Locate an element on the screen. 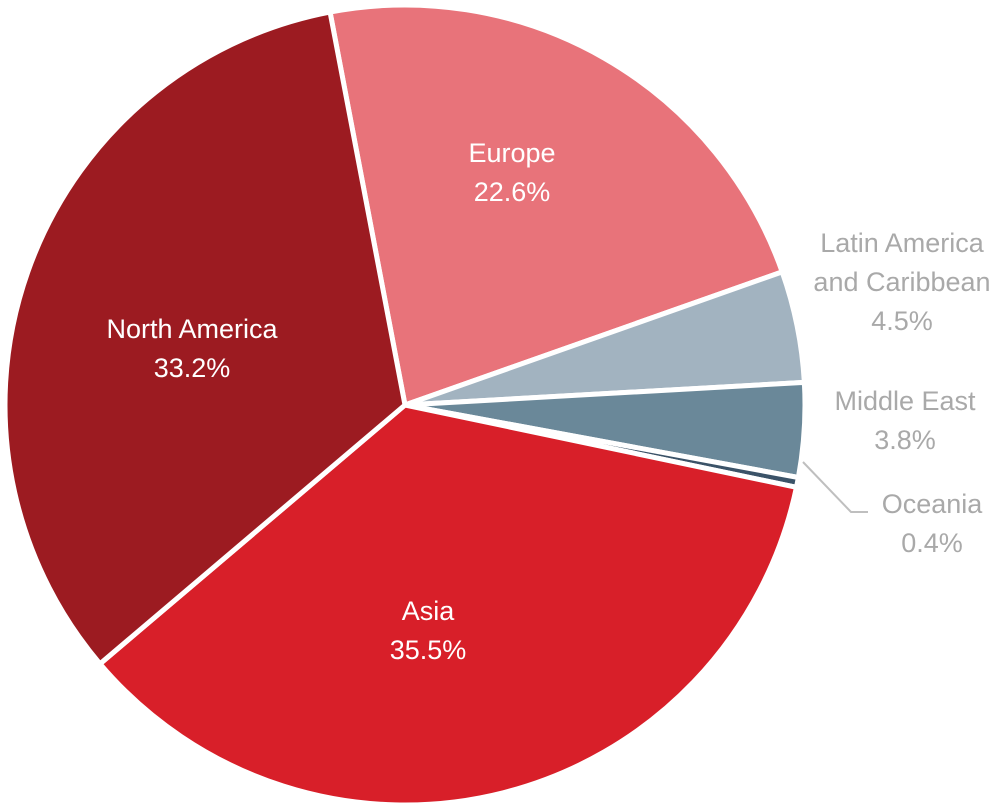 This screenshot has height=812, width=1008. slice-label-asia: Asia 35.5% is located at coordinates (428, 630).